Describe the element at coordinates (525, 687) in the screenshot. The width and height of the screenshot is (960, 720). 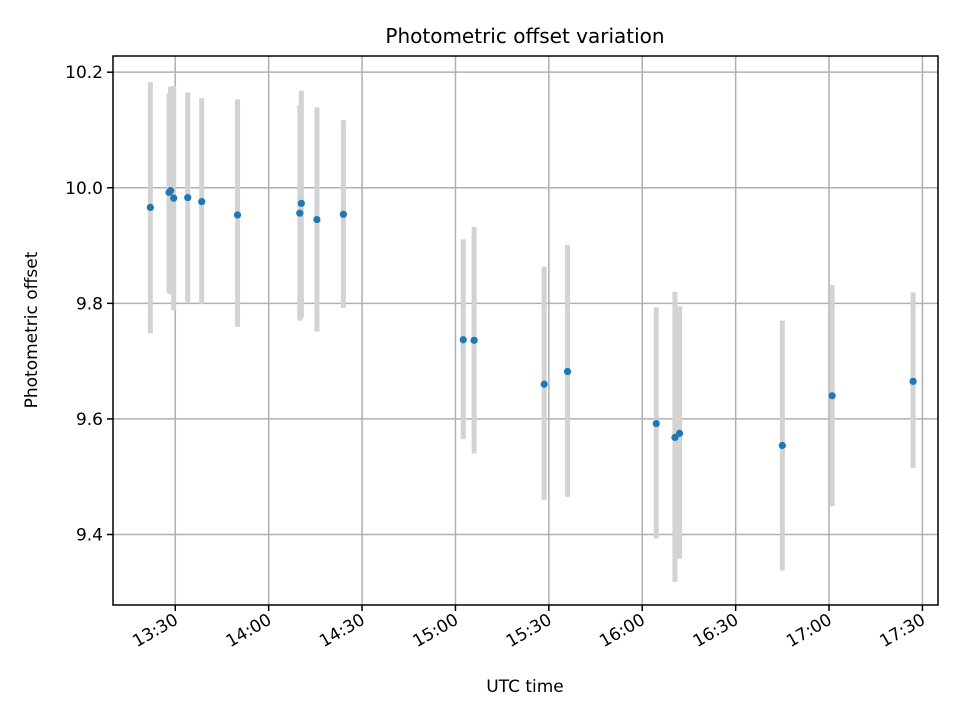
I see `x-axis-label: UTC time` at that location.